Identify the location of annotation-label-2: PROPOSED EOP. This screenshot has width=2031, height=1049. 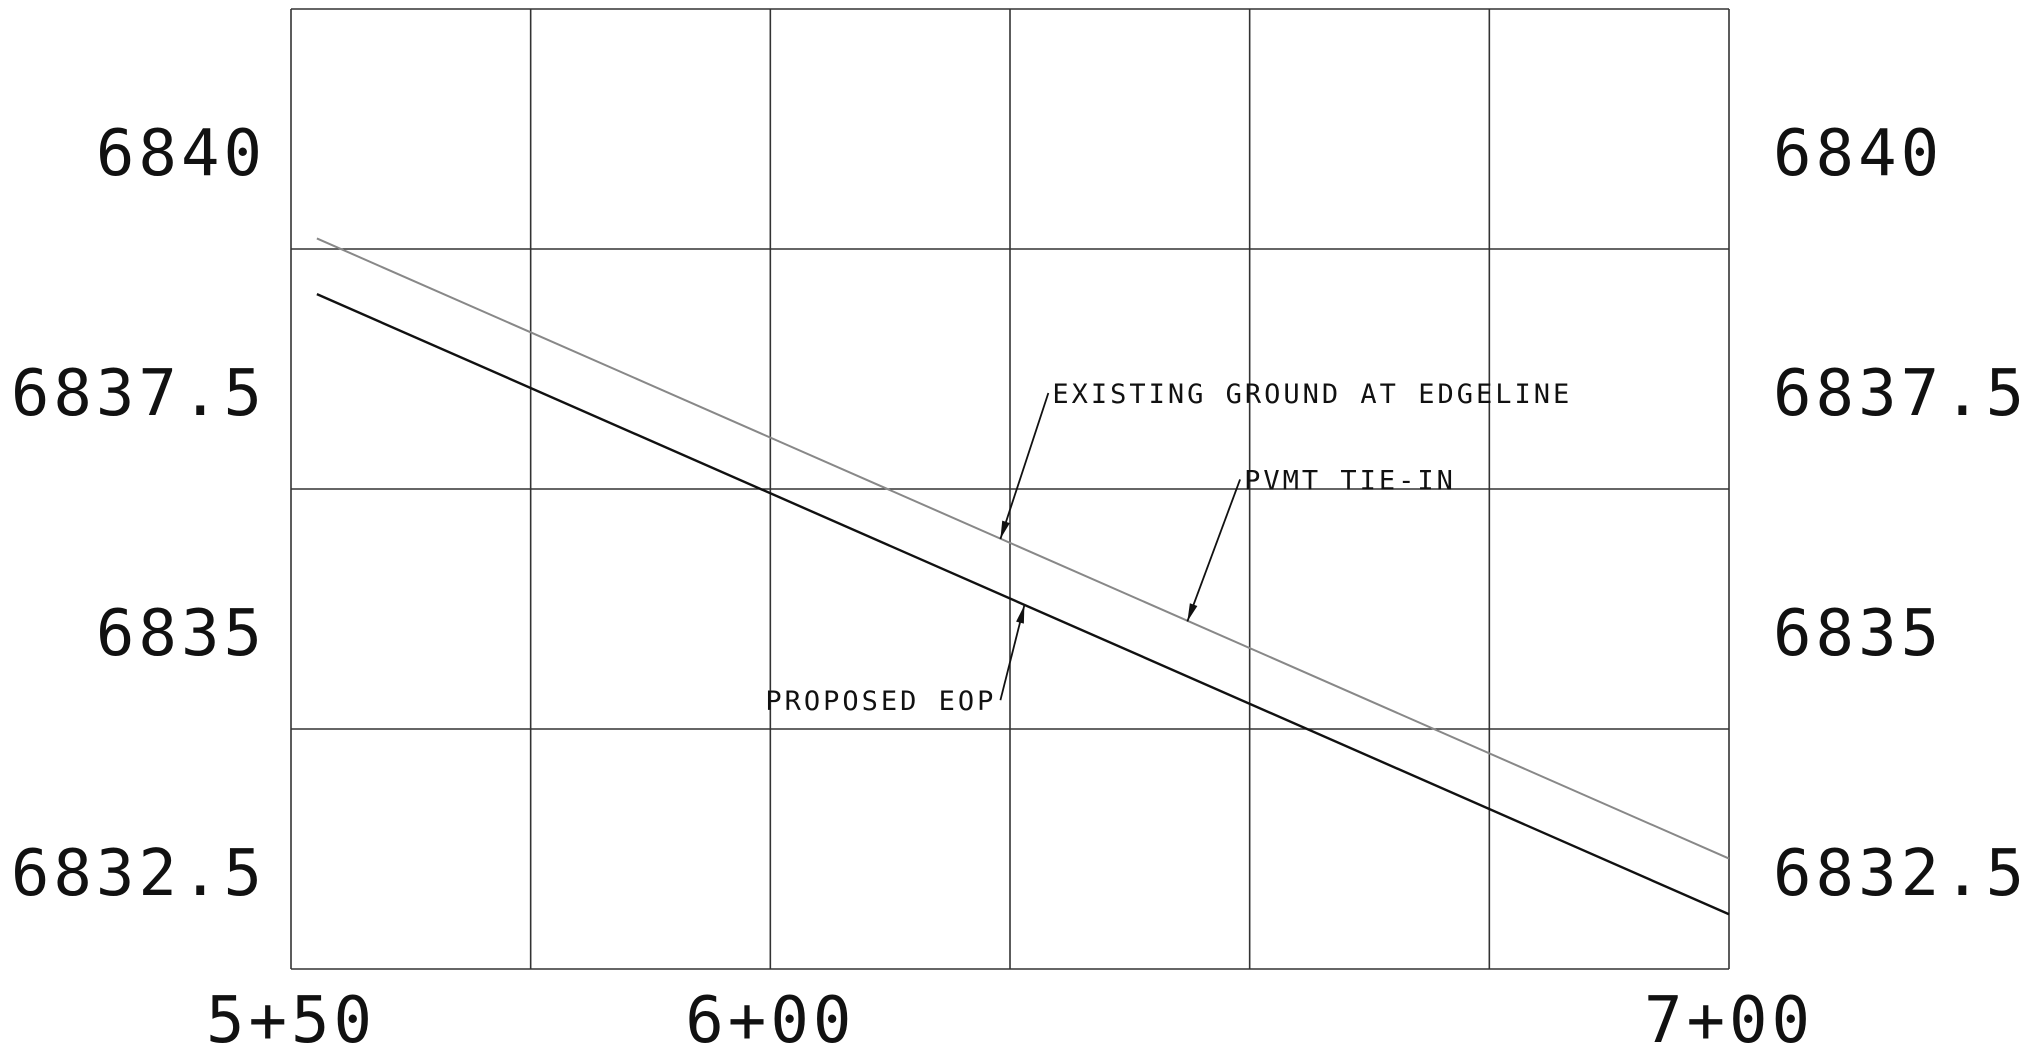
(880, 701).